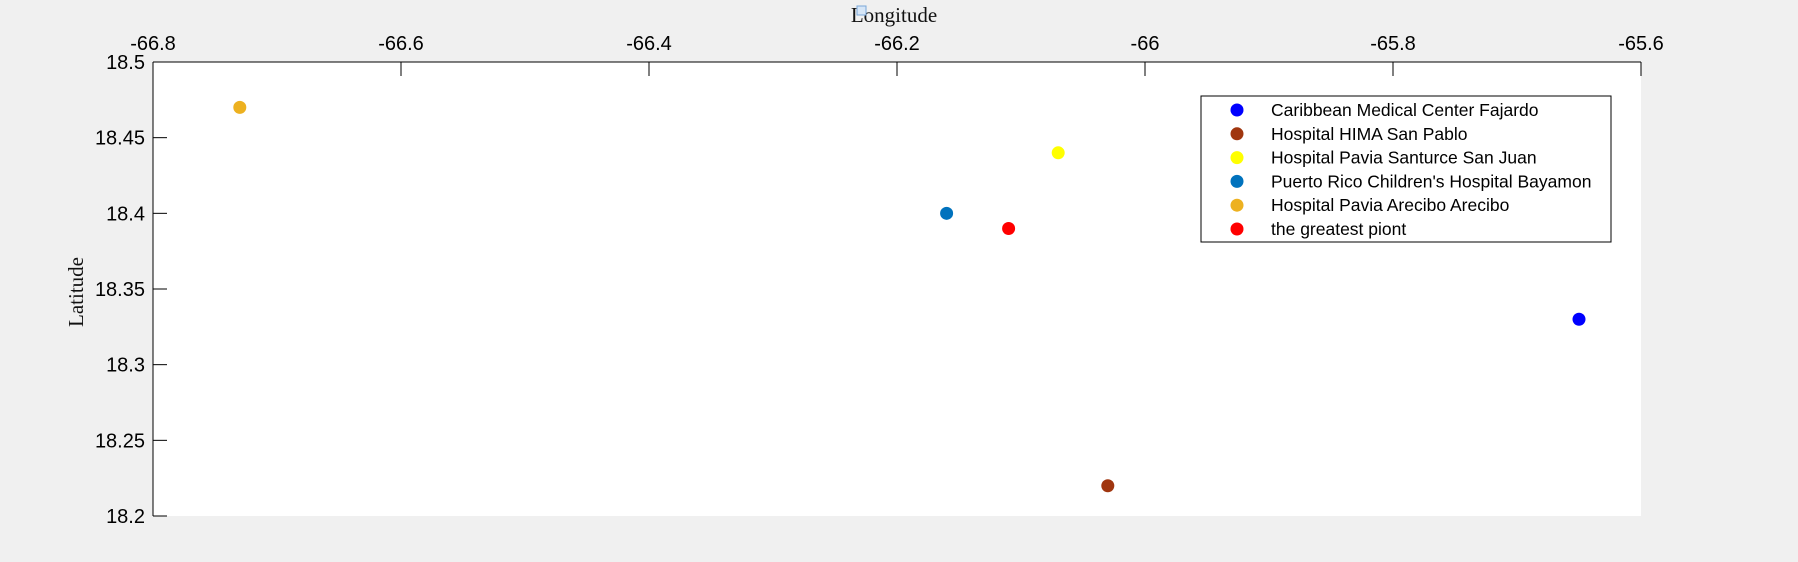 This screenshot has width=1798, height=562. Describe the element at coordinates (120, 139) in the screenshot. I see `y-tick-label: 18.45` at that location.